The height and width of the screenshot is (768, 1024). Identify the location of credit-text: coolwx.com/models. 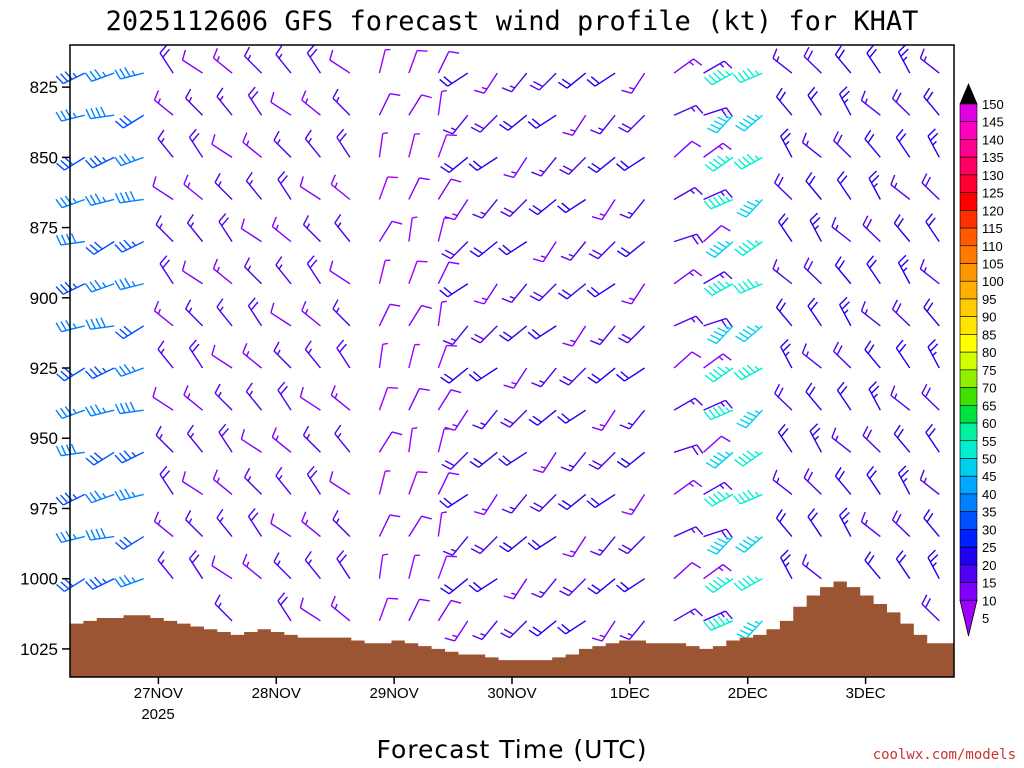
(944, 755).